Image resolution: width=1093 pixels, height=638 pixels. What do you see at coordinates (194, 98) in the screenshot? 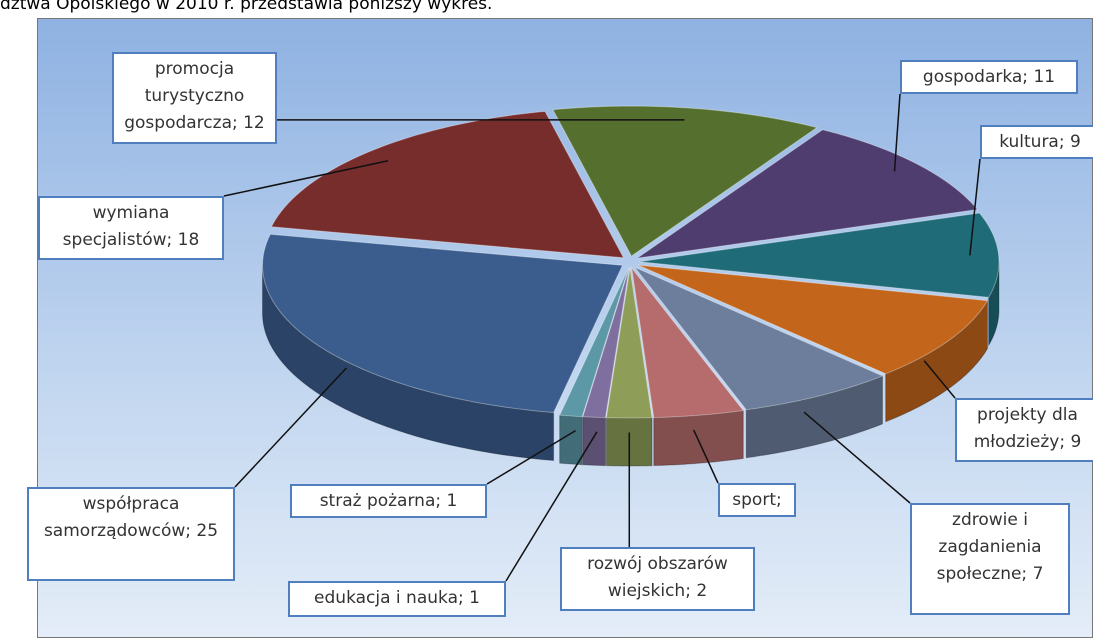
I see `data-label: promocja turystyczno gospodarcza; 12` at bounding box center [194, 98].